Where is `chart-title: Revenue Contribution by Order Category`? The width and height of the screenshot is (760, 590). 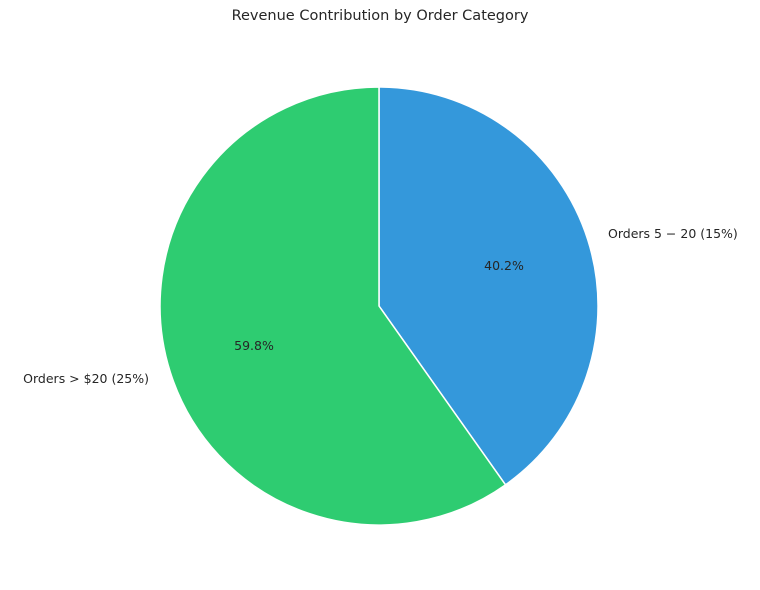
chart-title: Revenue Contribution by Order Category is located at coordinates (380, 16).